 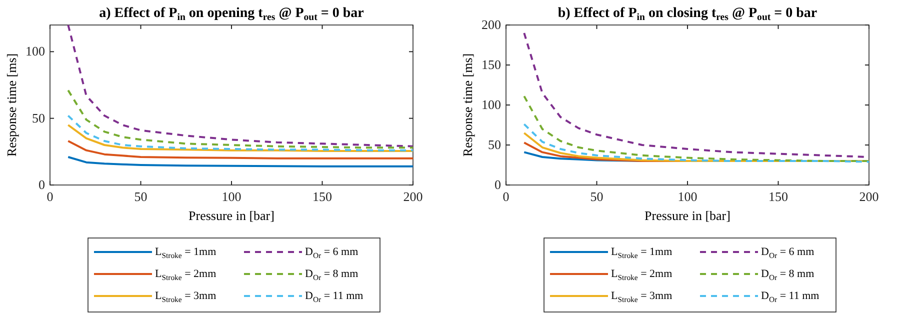 What do you see at coordinates (491, 64) in the screenshot?
I see `y-tick-label: 150` at bounding box center [491, 64].